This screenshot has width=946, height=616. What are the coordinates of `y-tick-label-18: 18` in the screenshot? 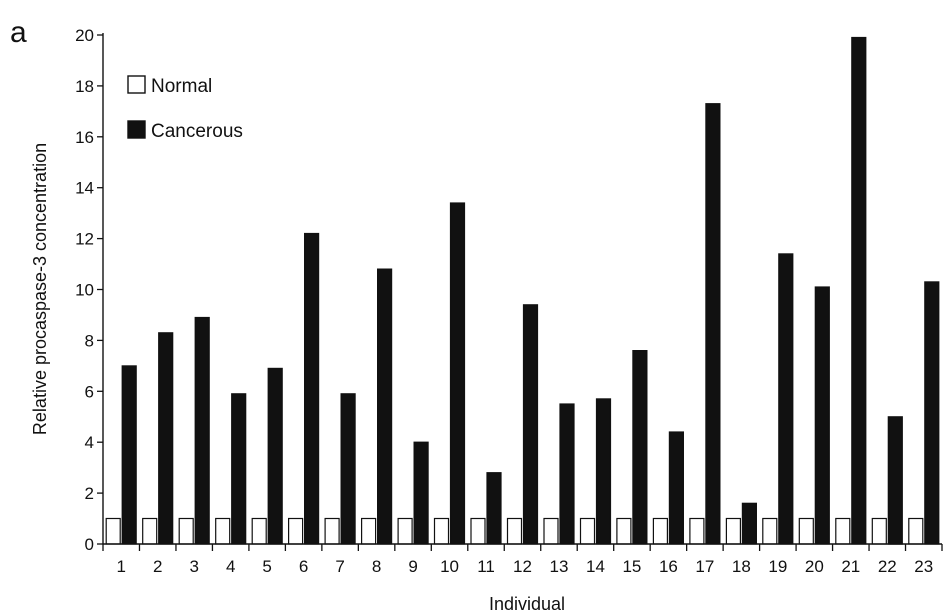 It's located at (84, 86).